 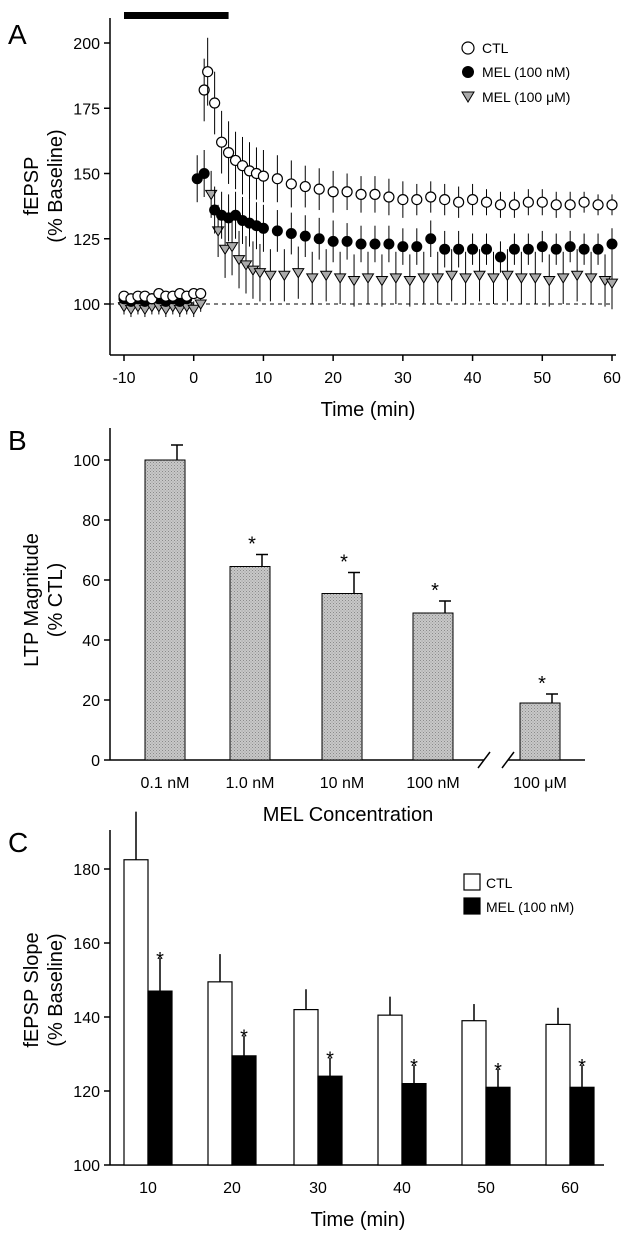 What do you see at coordinates (570, 1188) in the screenshot?
I see `x-tick-label: 60` at bounding box center [570, 1188].